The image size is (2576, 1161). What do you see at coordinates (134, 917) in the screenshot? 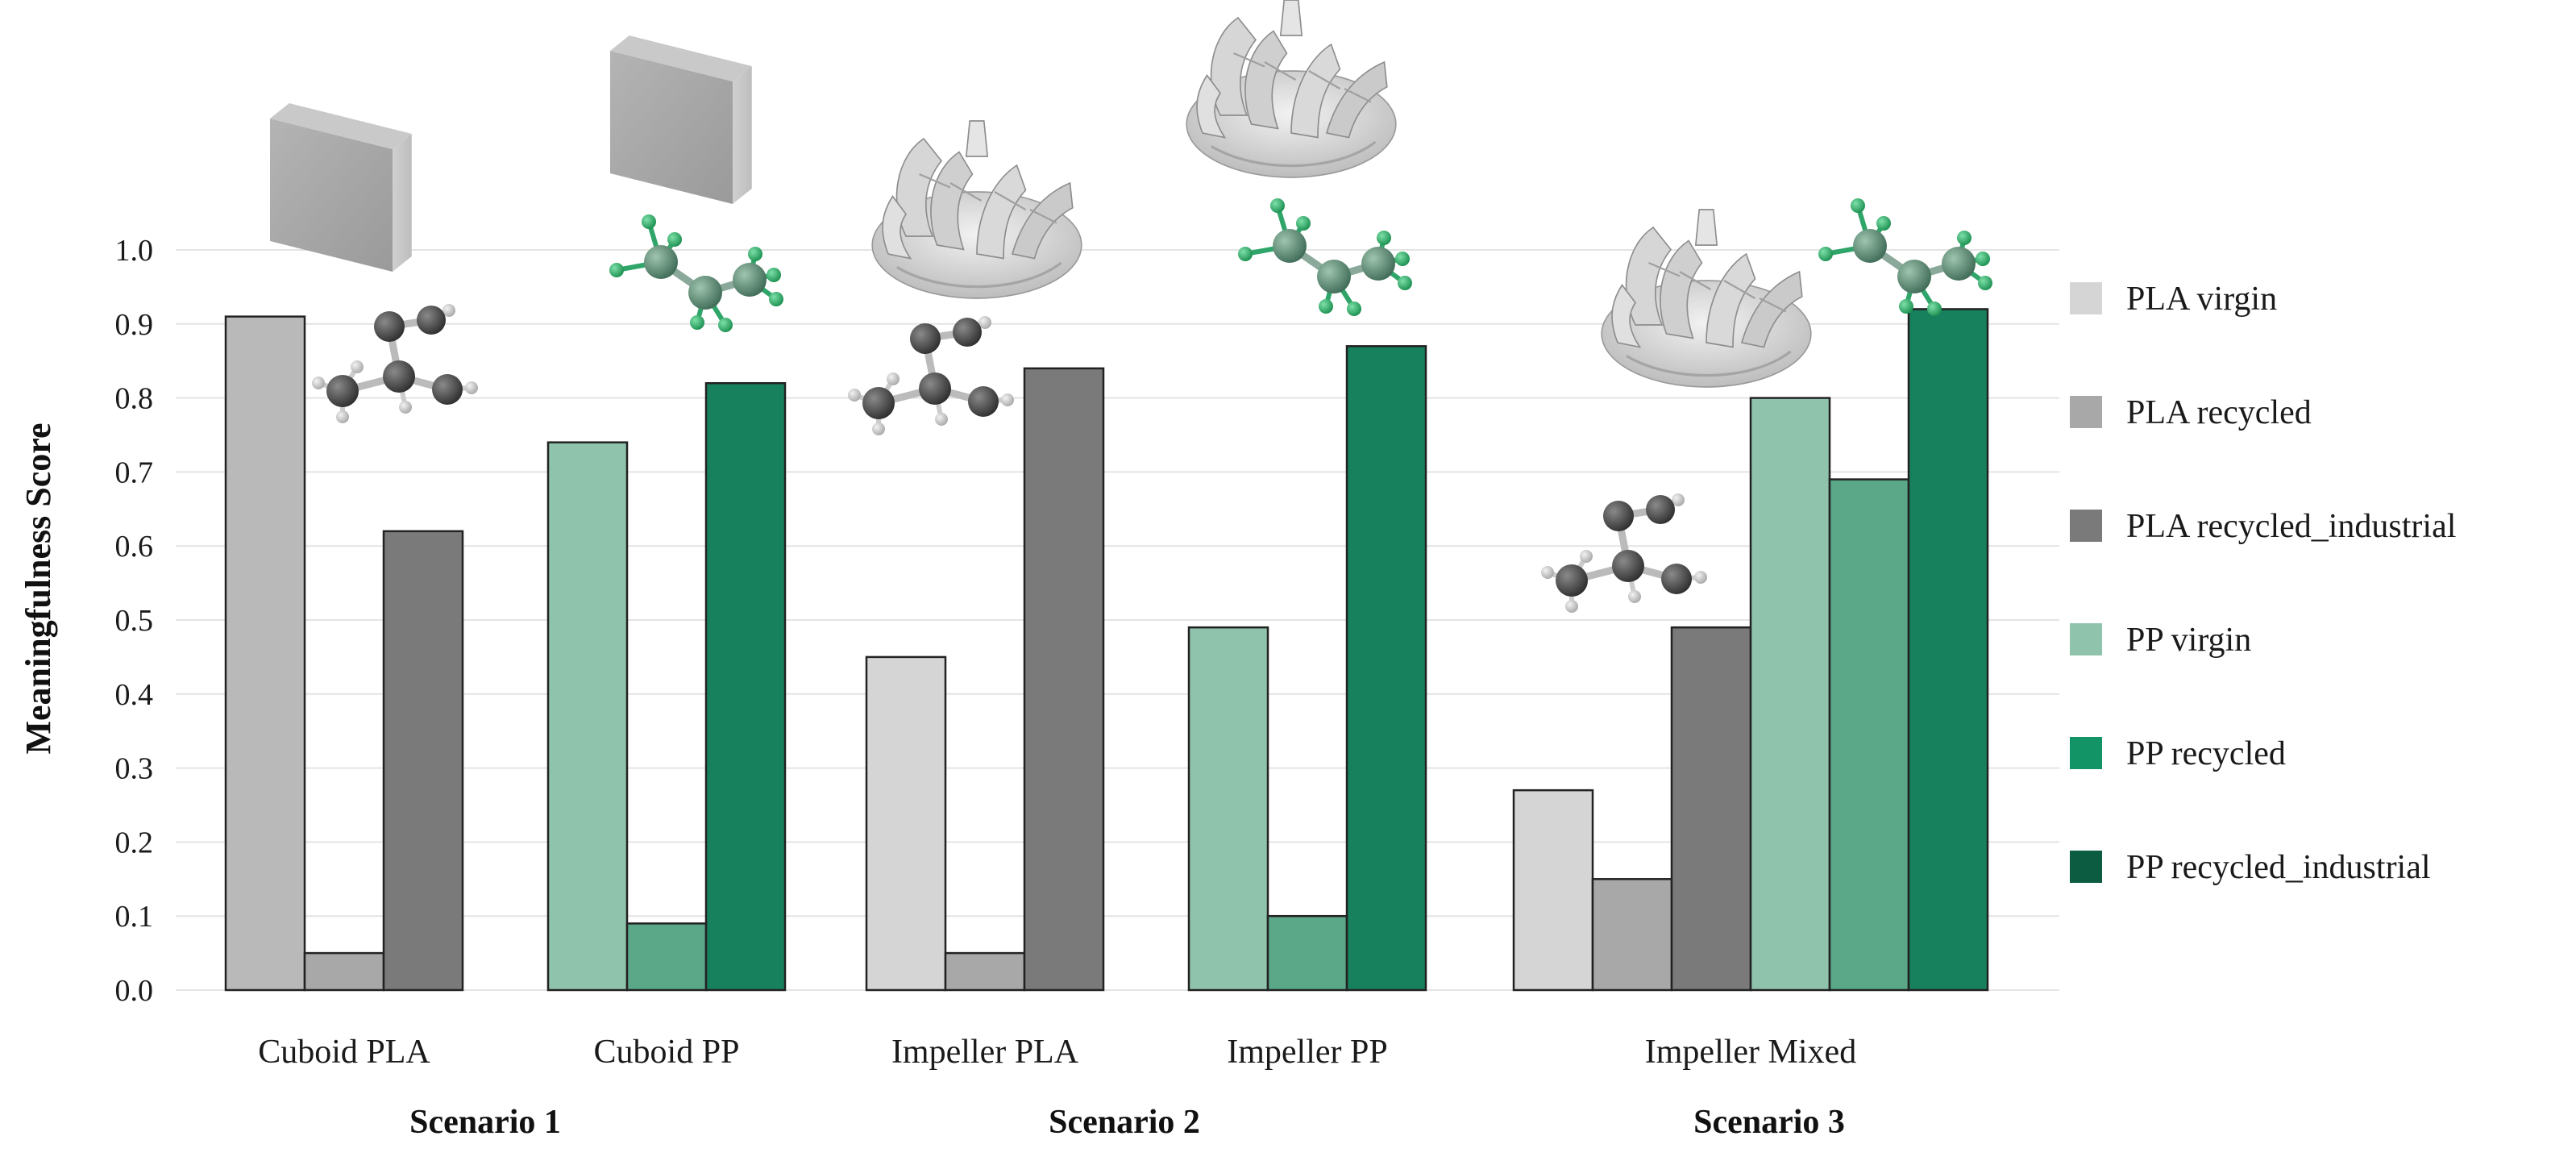
I see `y-tick-label: 0.1` at bounding box center [134, 917].